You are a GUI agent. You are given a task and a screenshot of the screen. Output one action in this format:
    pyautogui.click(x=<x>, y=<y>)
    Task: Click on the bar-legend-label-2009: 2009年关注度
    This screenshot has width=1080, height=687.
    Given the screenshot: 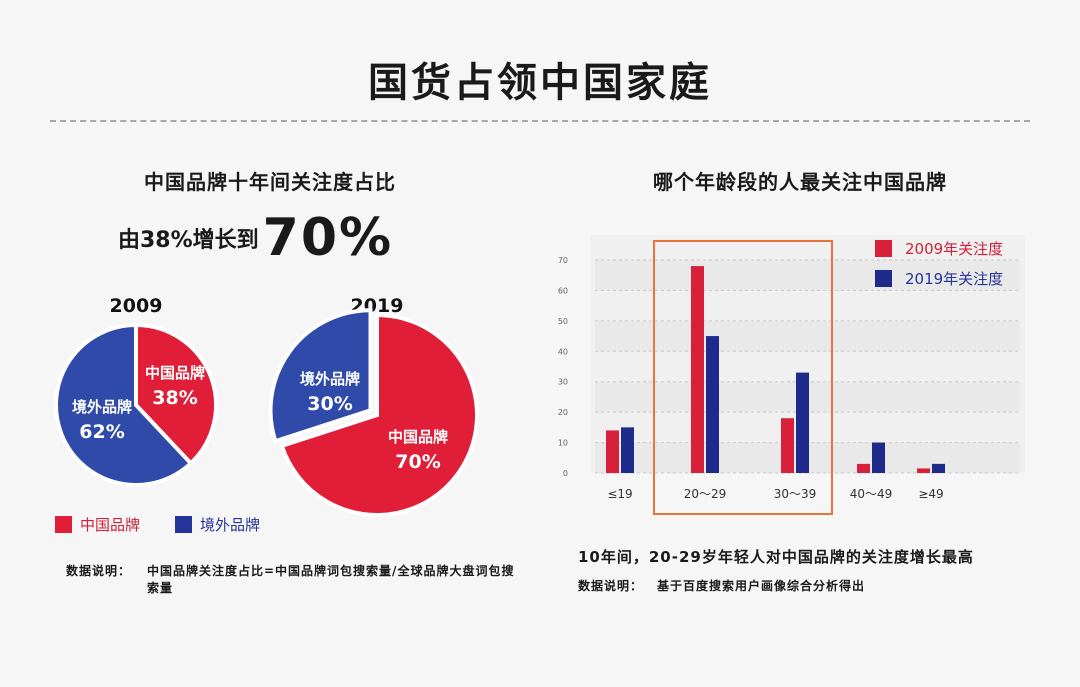 What is the action you would take?
    pyautogui.click(x=954, y=249)
    